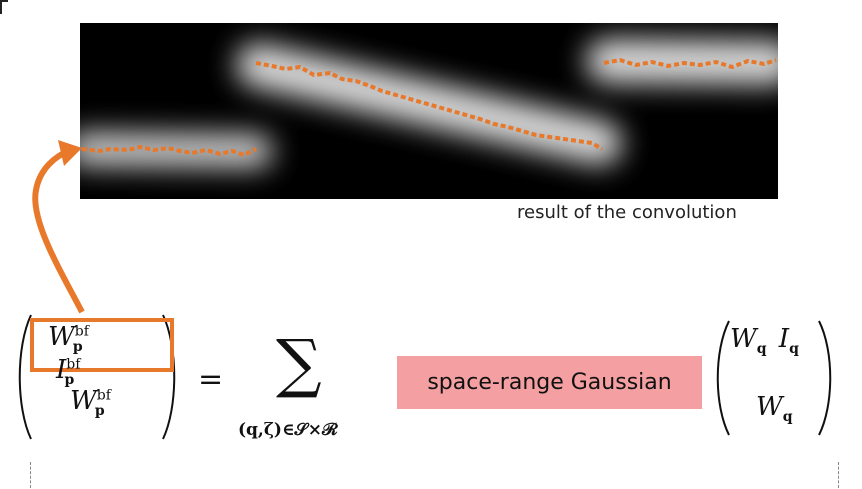 Image resolution: width=862 pixels, height=489 pixels. I want to click on sup-bf-3: bf, so click(103, 395).